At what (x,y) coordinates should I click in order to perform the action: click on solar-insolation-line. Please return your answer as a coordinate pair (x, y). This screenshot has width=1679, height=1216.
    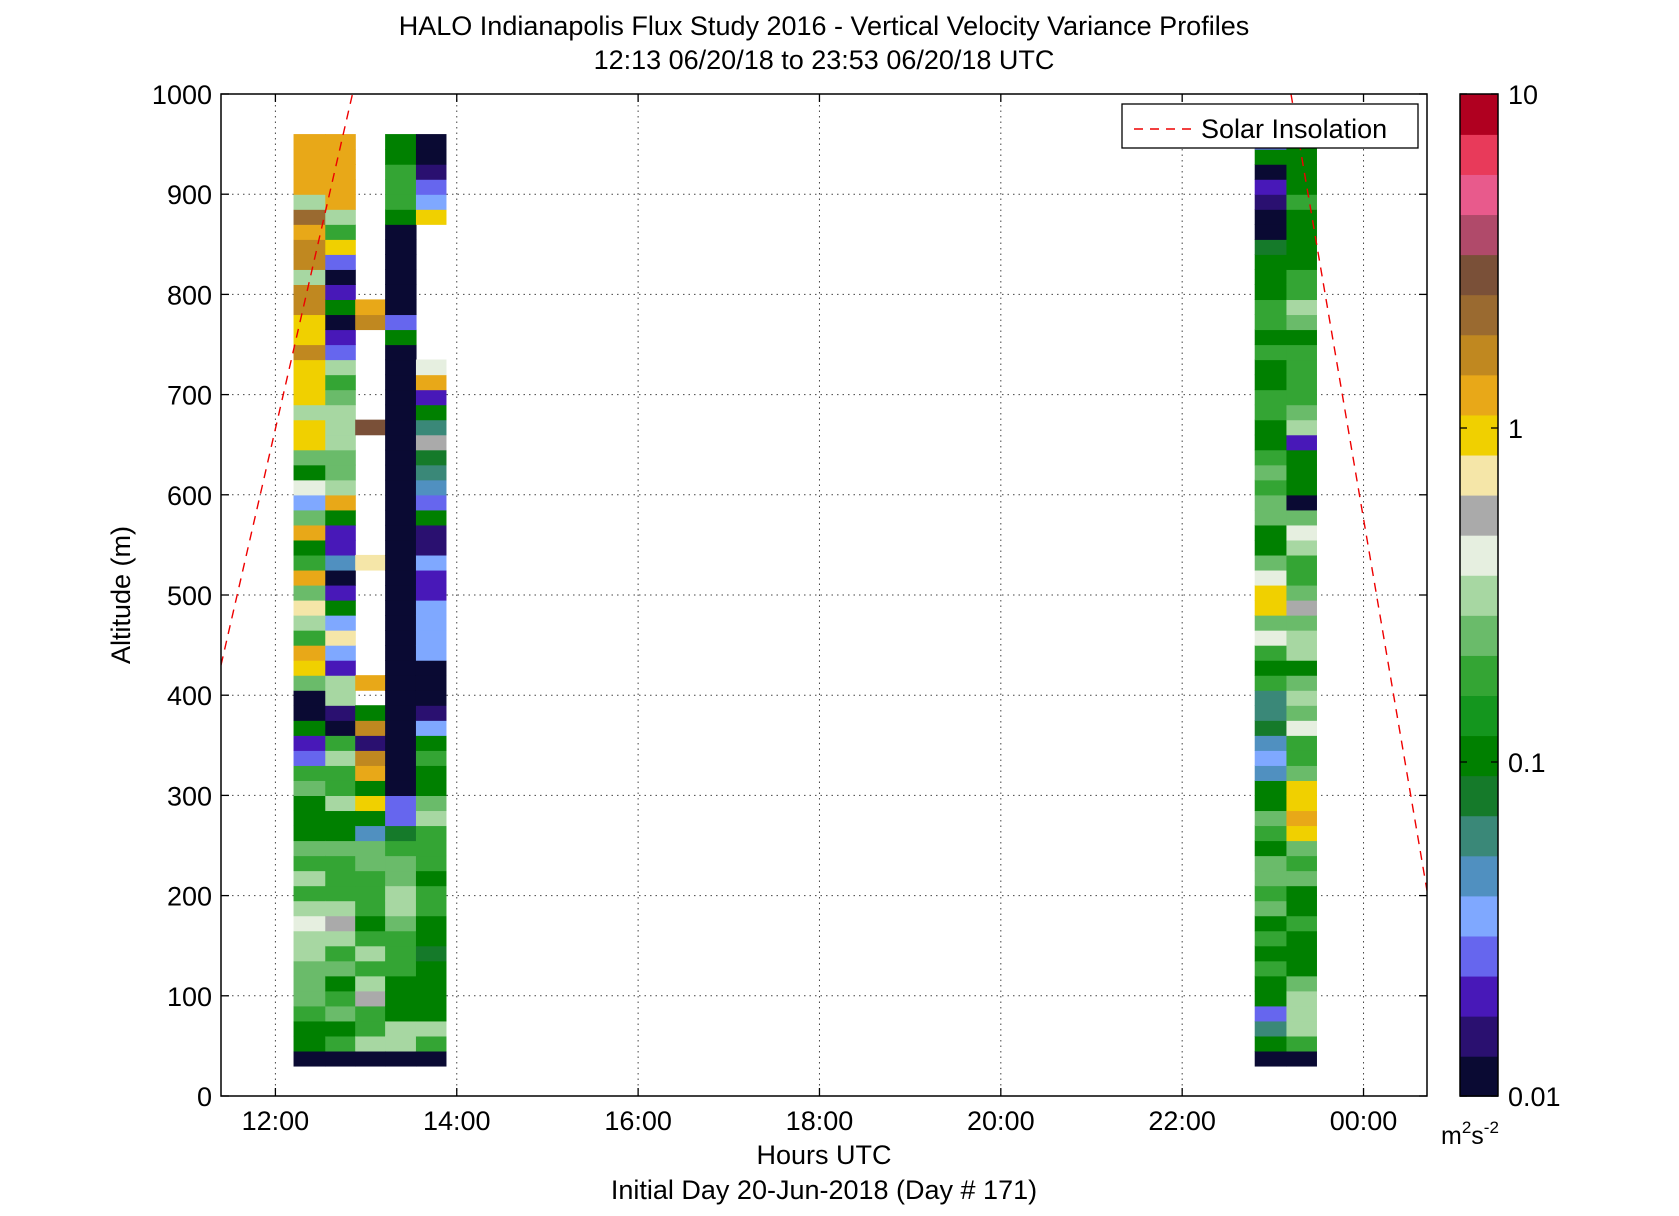
    Looking at the image, I should click on (1358, 492).